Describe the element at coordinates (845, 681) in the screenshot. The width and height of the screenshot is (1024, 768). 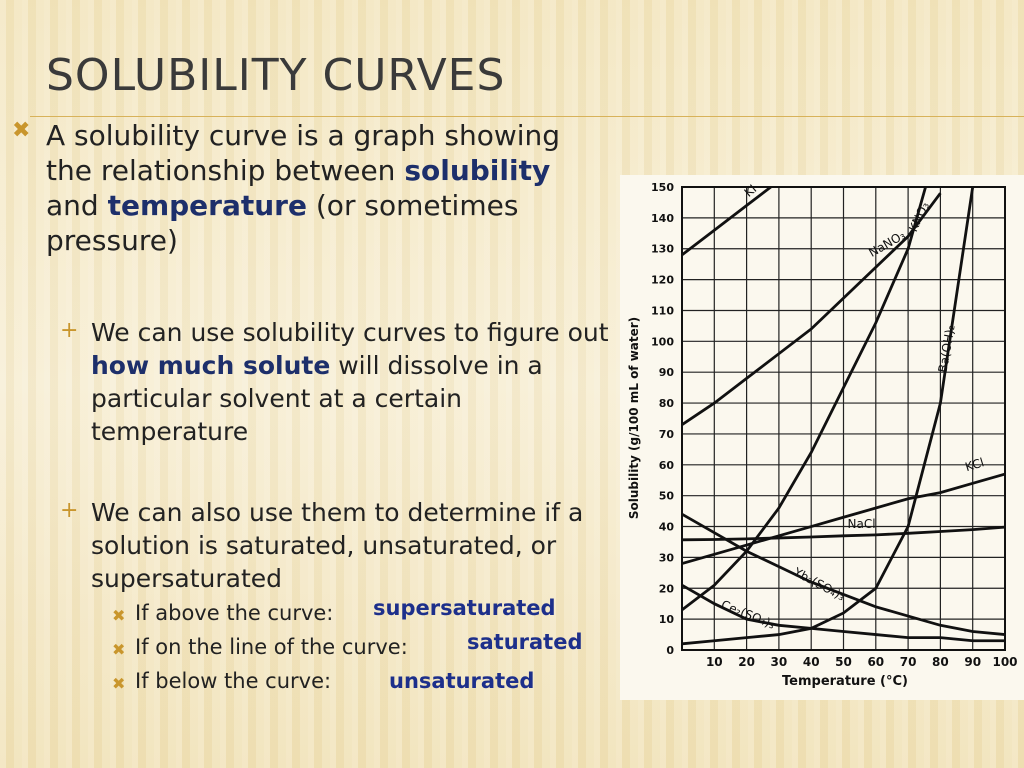
I see `x-axis-label: Temperature (°C)` at that location.